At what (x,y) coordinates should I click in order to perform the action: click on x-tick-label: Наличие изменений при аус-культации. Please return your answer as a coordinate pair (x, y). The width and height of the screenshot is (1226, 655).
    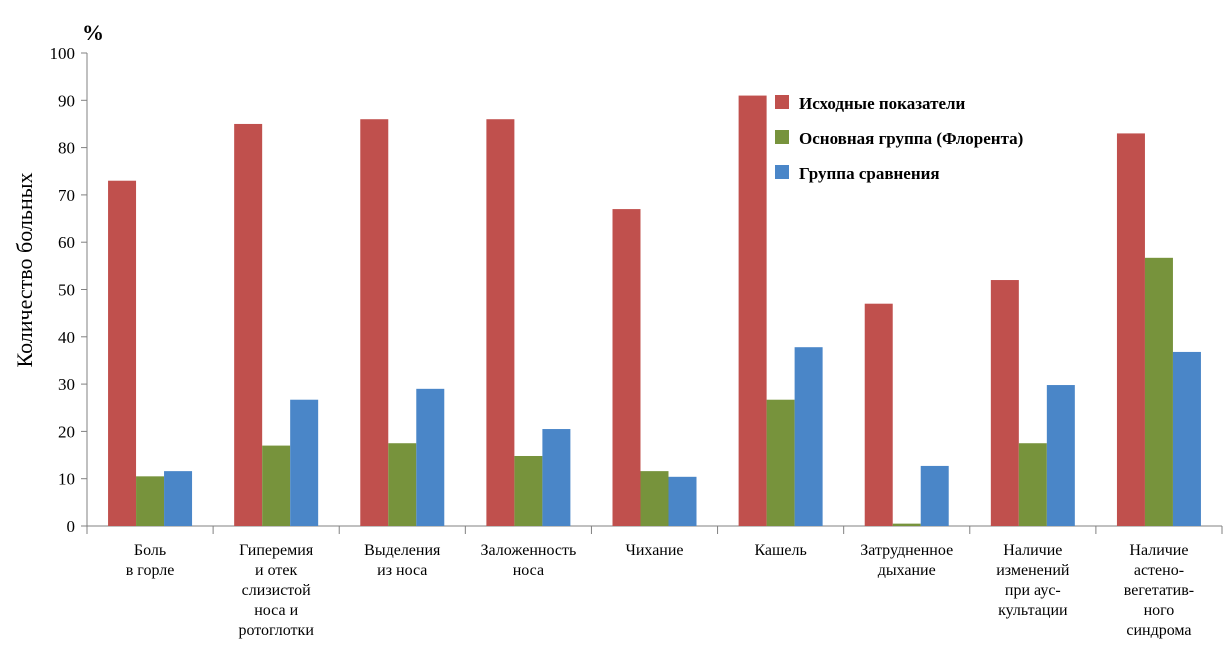
    Looking at the image, I should click on (1033, 580).